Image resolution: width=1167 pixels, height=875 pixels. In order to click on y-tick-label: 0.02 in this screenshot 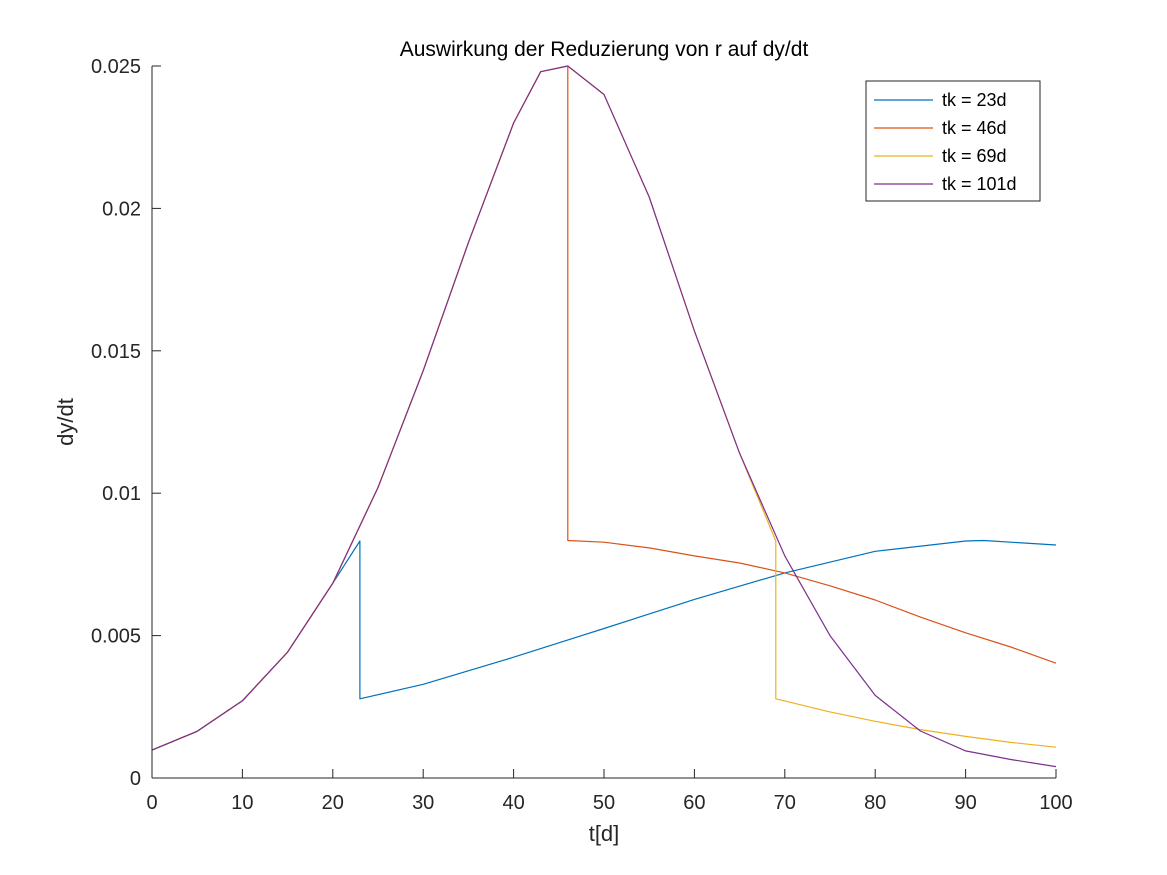, I will do `click(121, 209)`.